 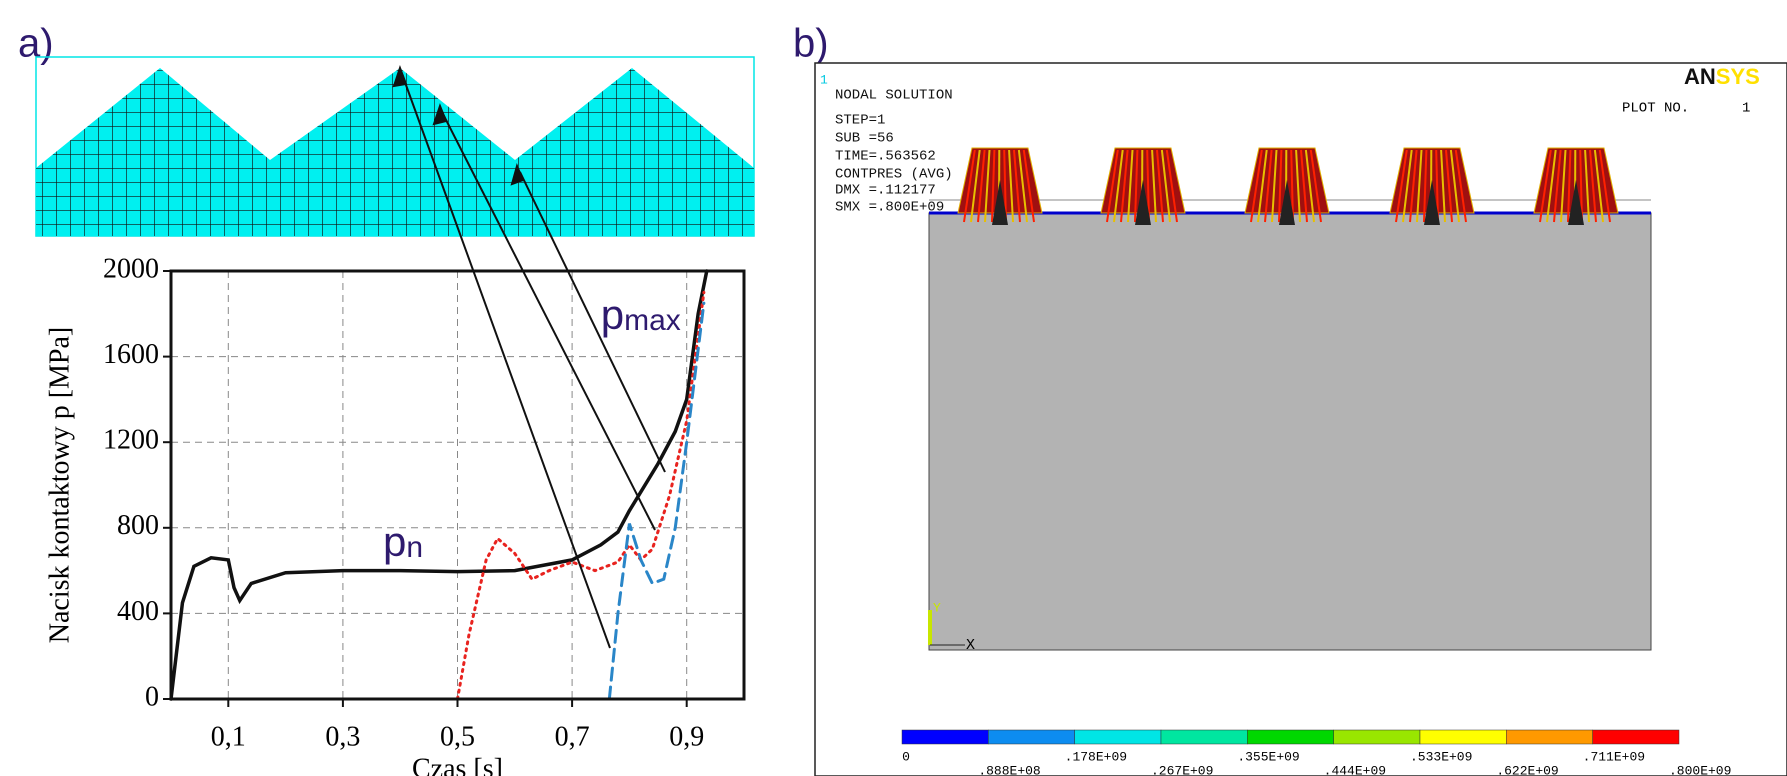 I want to click on colorbar-label: .444E+09, so click(x=1355, y=769).